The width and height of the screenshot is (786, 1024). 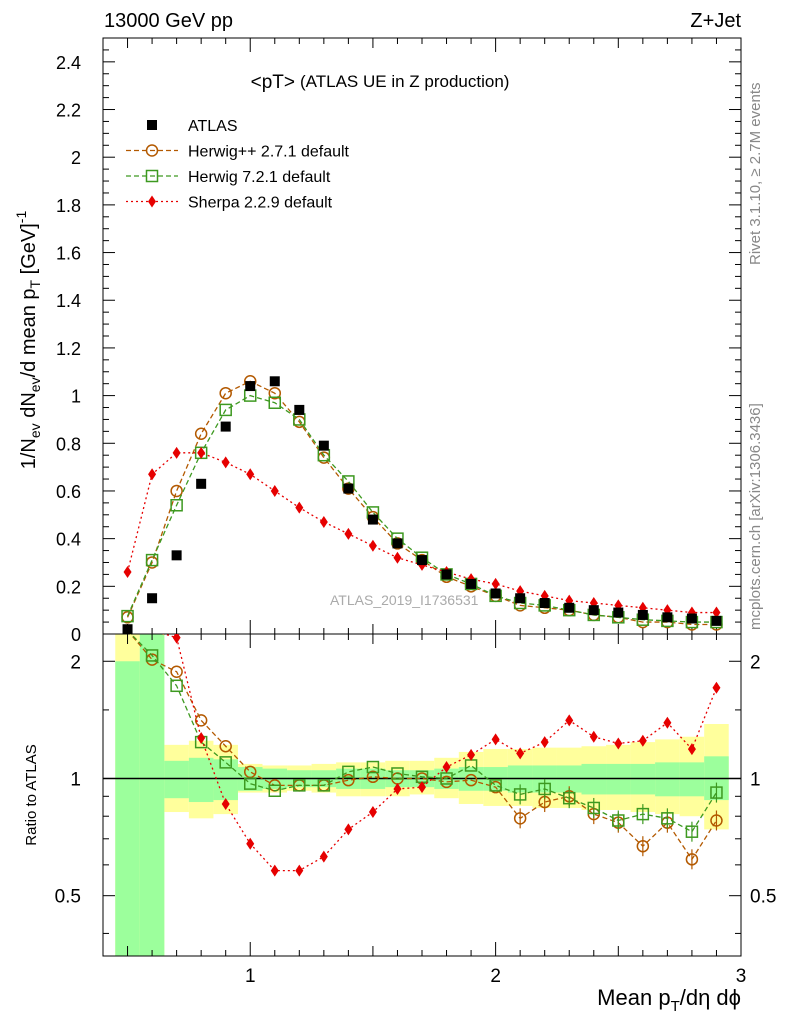 I want to click on main-y-axis-title: 1/Nev dNev/d mean pT [GeV]-1, so click(x=28, y=340).